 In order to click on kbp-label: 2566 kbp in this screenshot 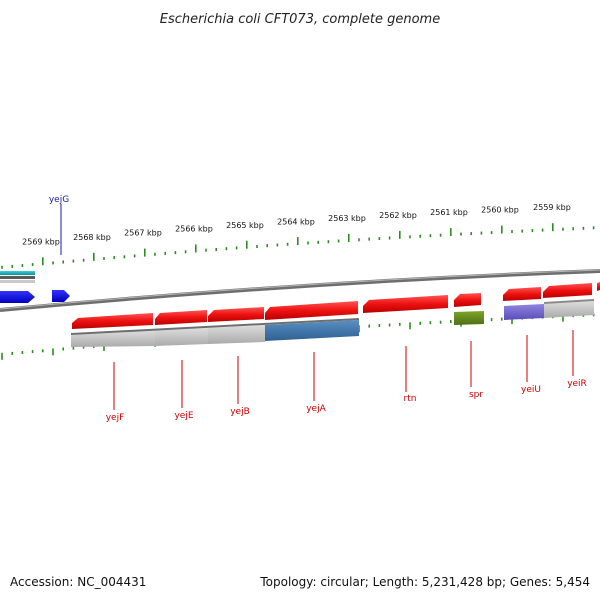, I will do `click(194, 229)`.